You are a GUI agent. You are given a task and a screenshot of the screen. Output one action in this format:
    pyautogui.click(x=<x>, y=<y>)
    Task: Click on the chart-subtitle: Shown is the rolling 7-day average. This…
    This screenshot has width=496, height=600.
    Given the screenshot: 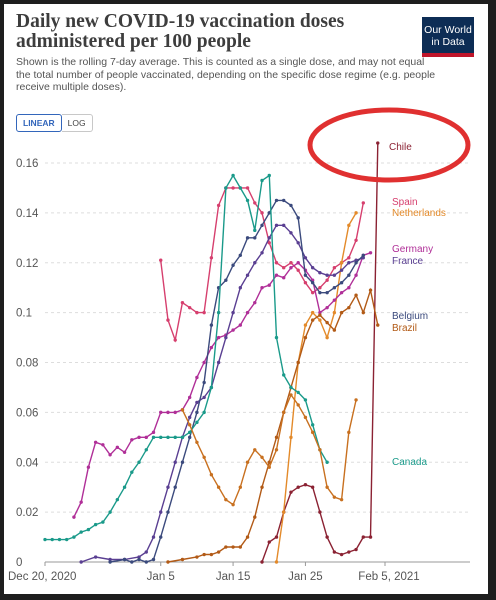 What is the action you would take?
    pyautogui.click(x=226, y=74)
    